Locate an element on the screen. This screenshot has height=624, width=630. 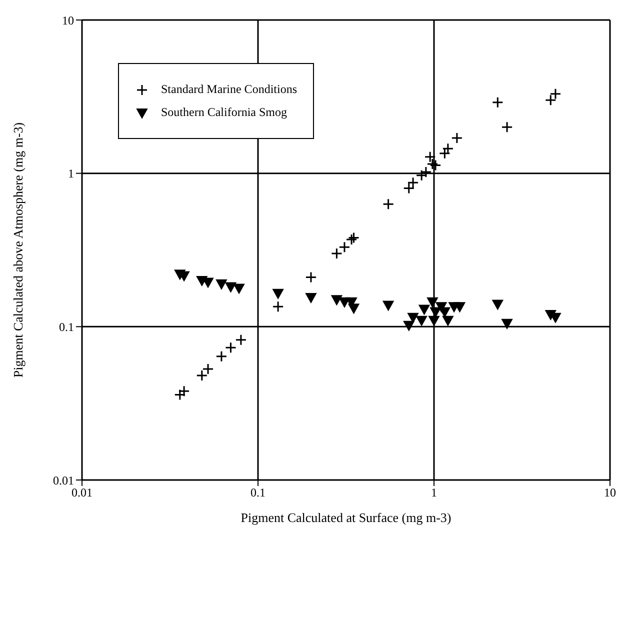
legend-label: Standard Marine Conditions is located at coordinates (229, 89).